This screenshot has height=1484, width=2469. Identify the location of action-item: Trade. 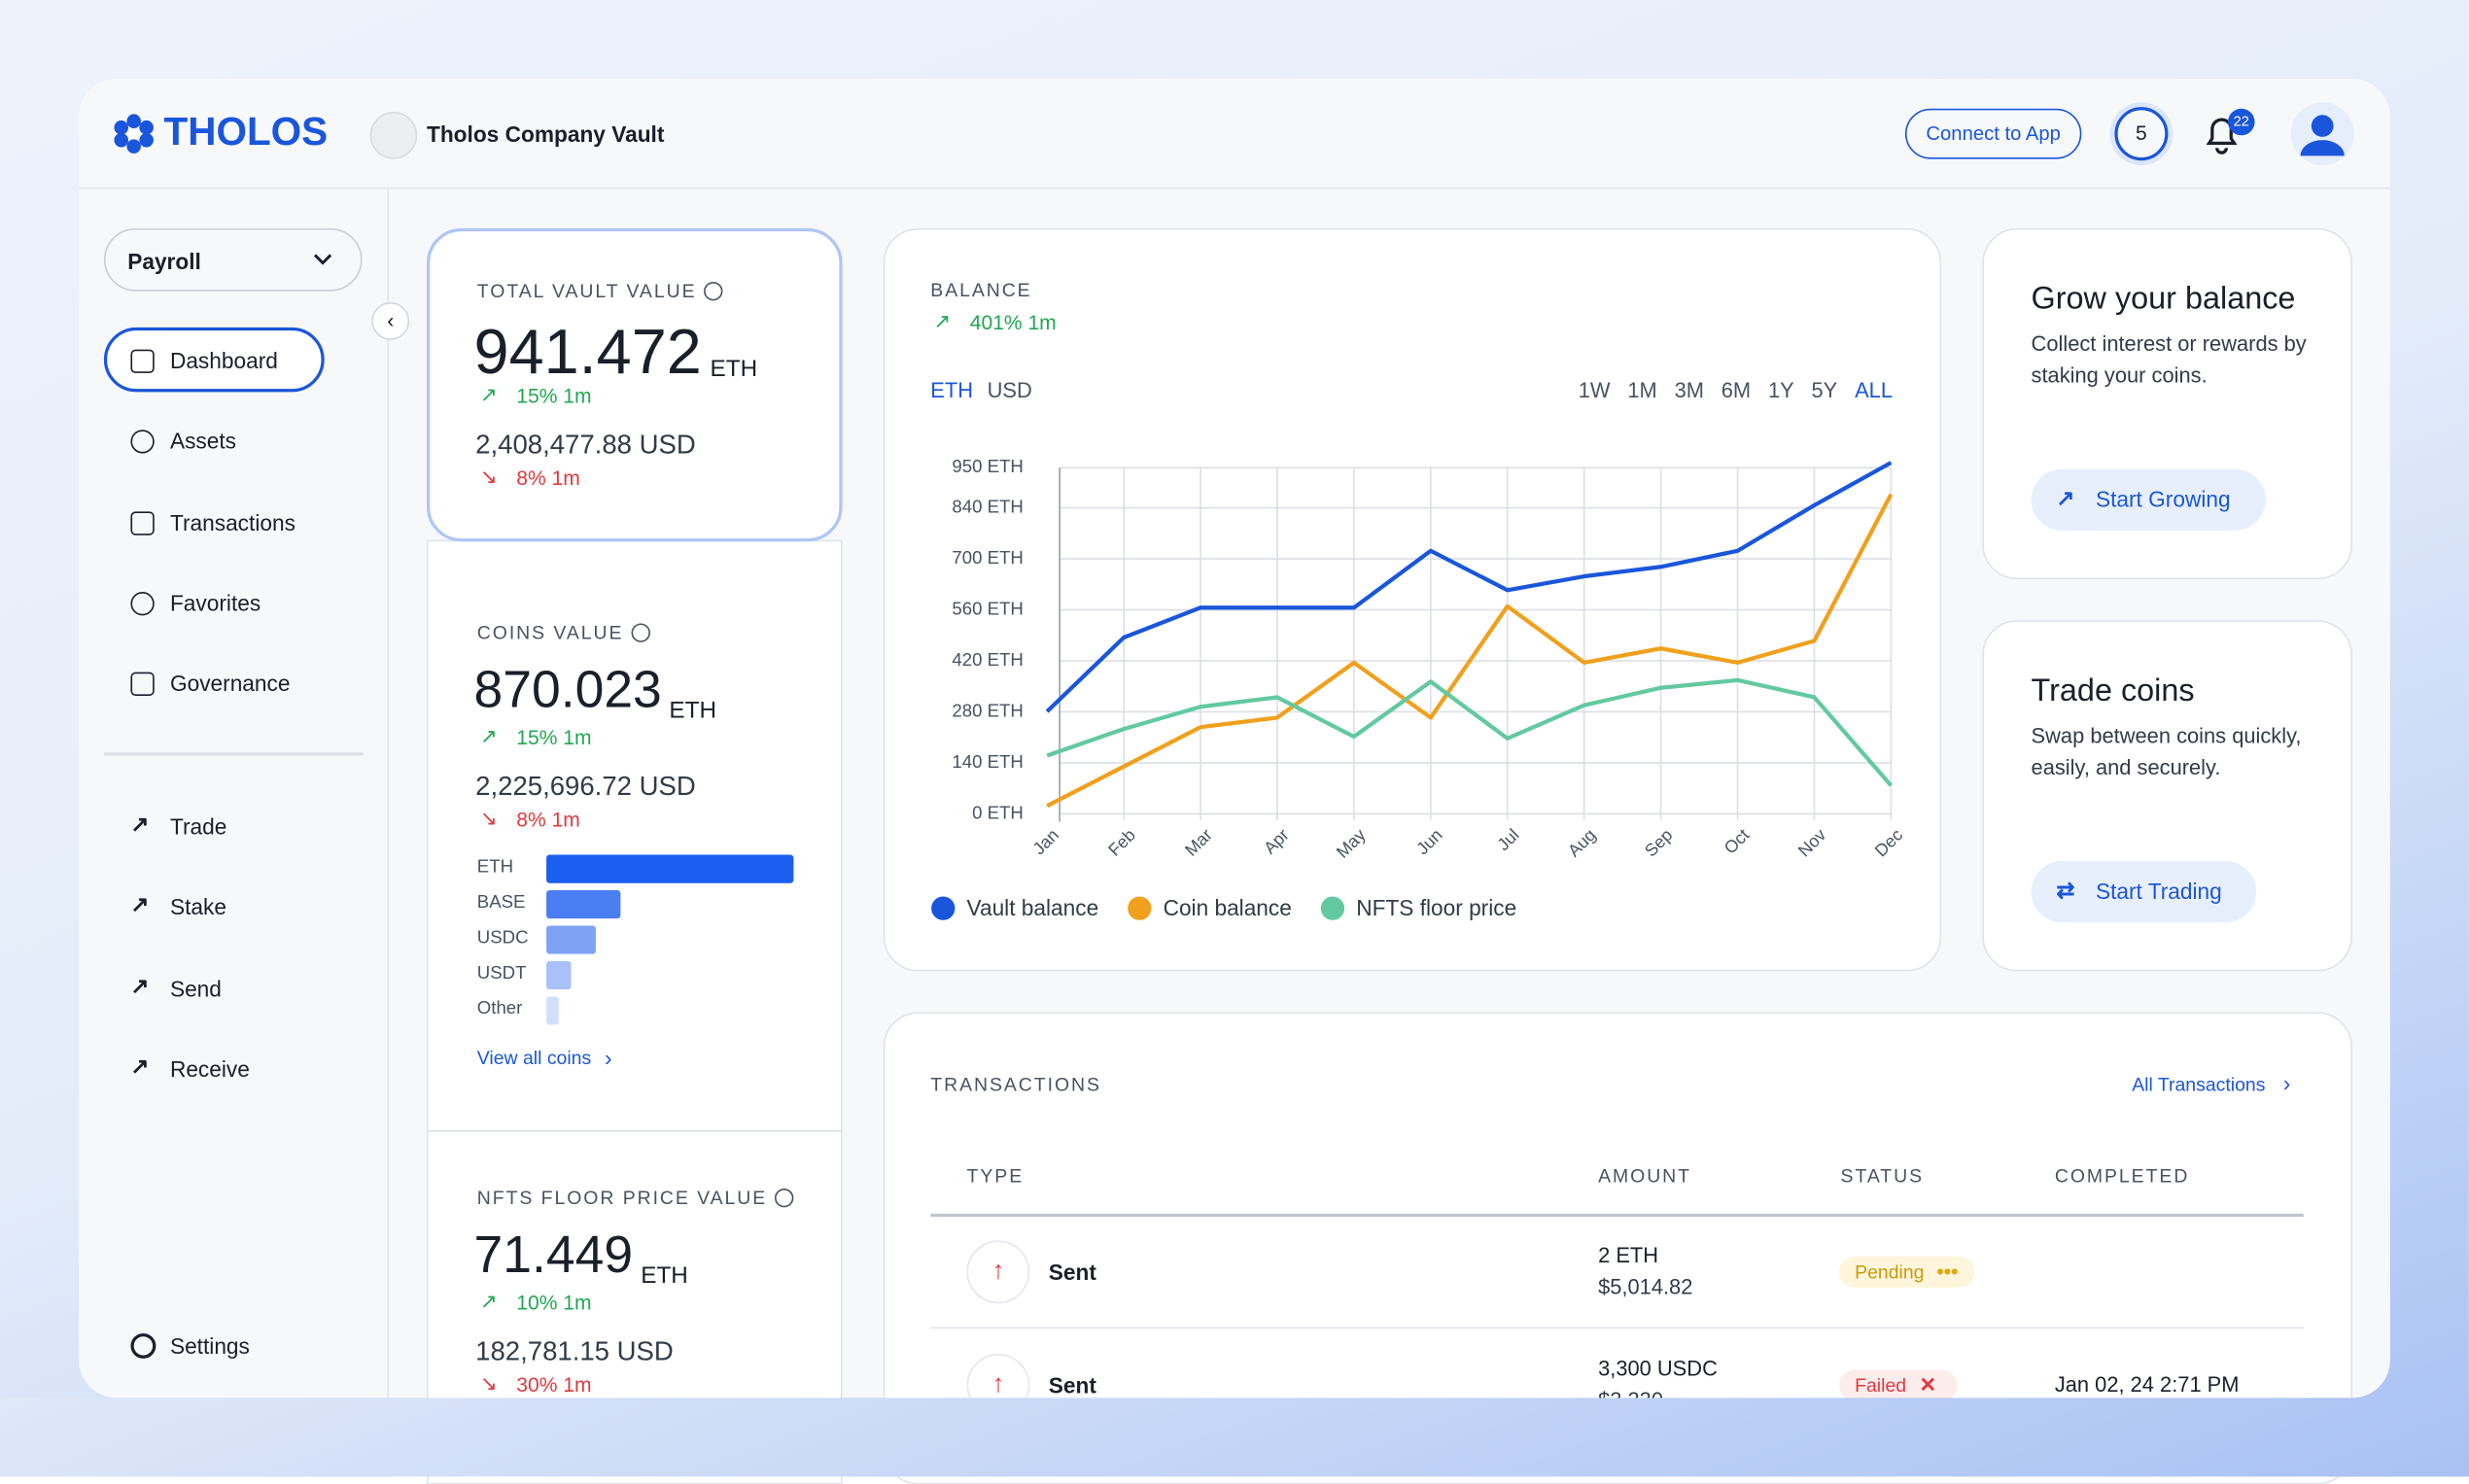
(198, 826).